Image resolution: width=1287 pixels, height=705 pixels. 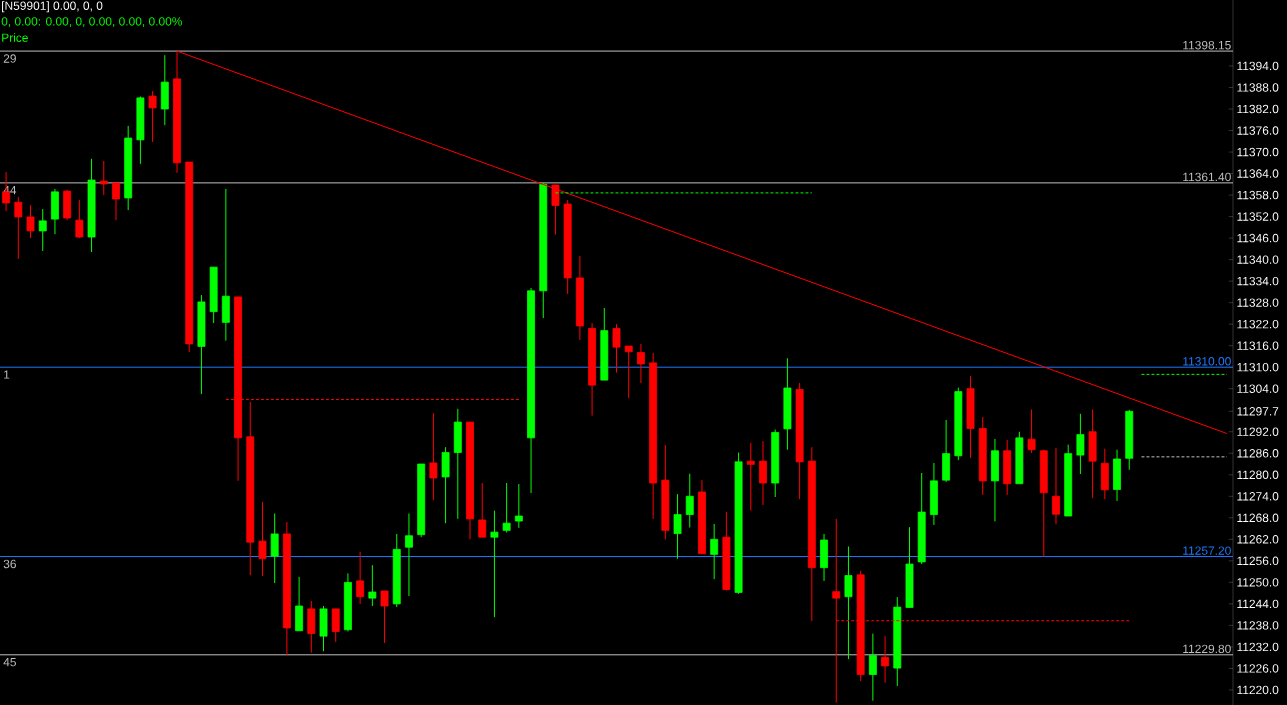 What do you see at coordinates (1258, 582) in the screenshot?
I see `y-tick-label: 11250.0` at bounding box center [1258, 582].